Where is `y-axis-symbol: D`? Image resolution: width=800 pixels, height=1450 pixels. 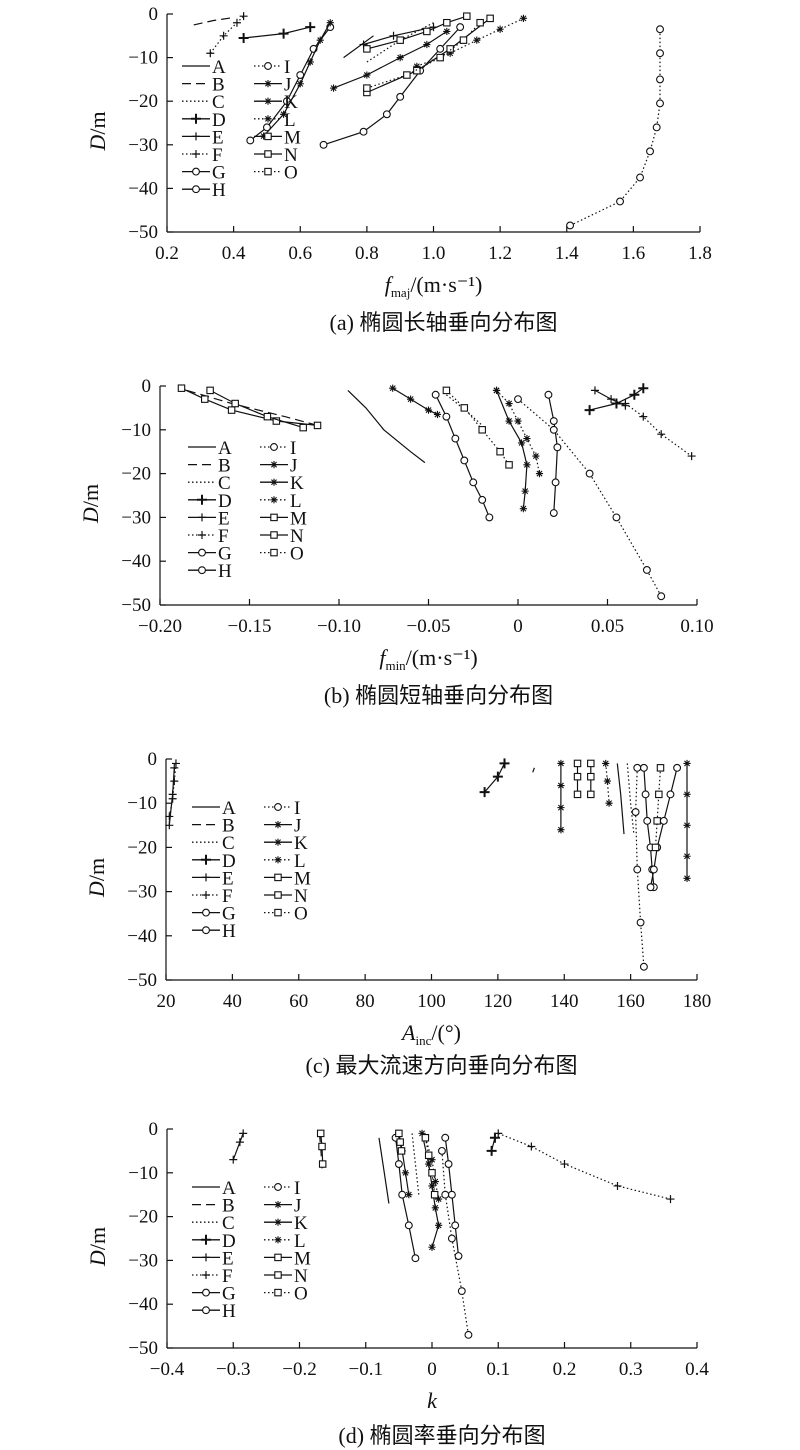
y-axis-symbol: D is located at coordinates (97, 1258).